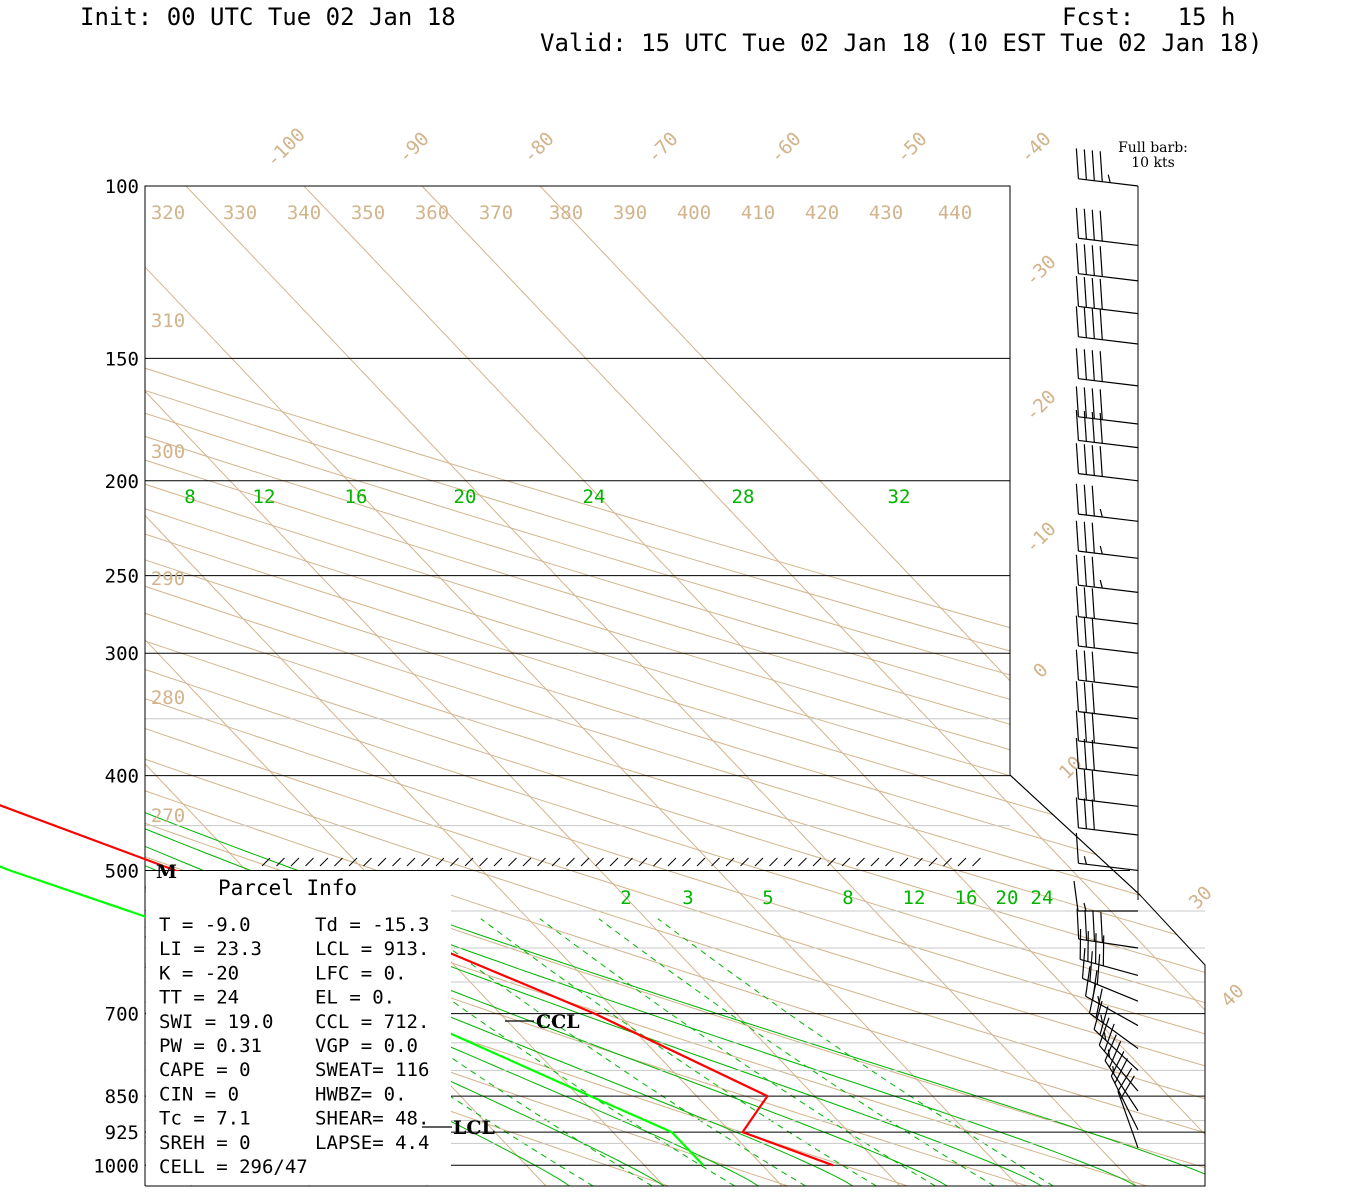 The width and height of the screenshot is (1350, 1200). What do you see at coordinates (758, 213) in the screenshot?
I see `theta-label: 410` at bounding box center [758, 213].